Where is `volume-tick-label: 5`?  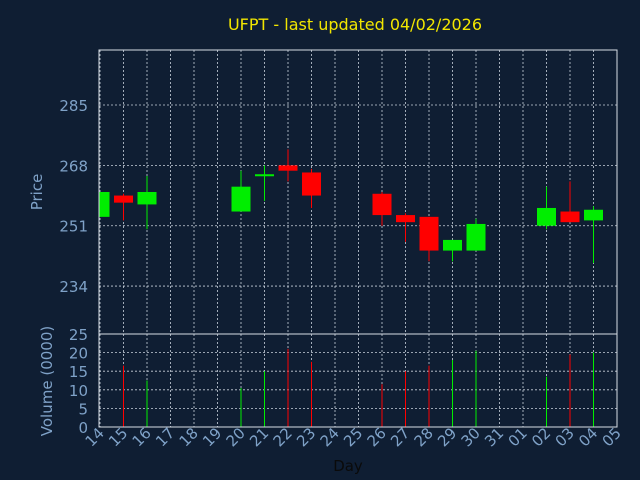 volume-tick-label: 5 is located at coordinates (83, 409).